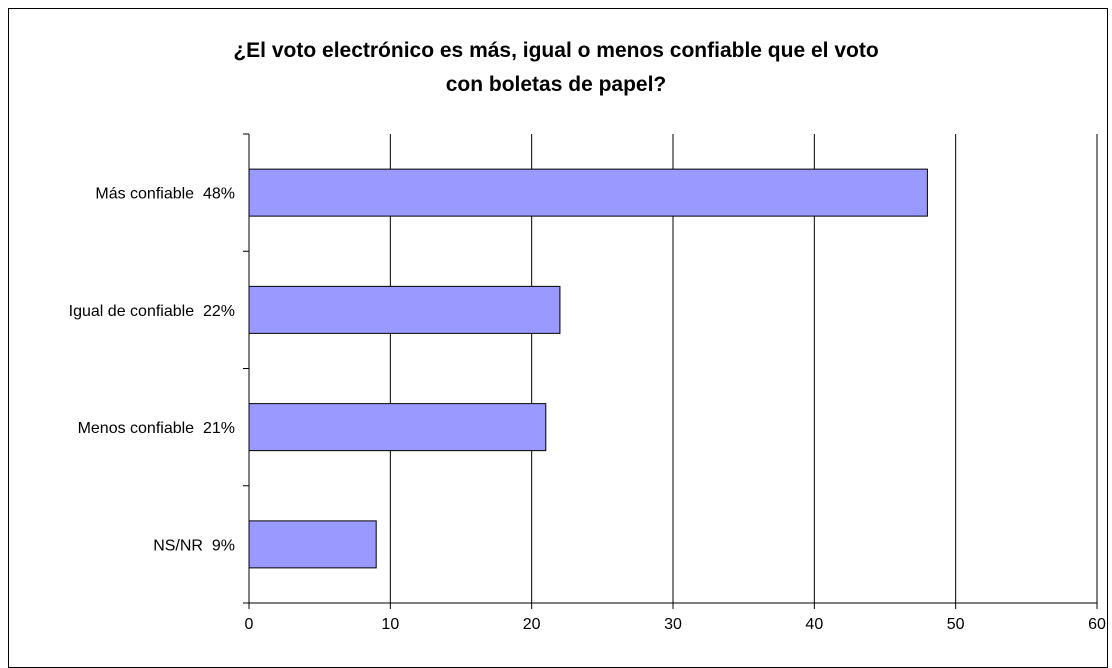 Image resolution: width=1112 pixels, height=668 pixels. I want to click on x-tick-label: 40, so click(814, 624).